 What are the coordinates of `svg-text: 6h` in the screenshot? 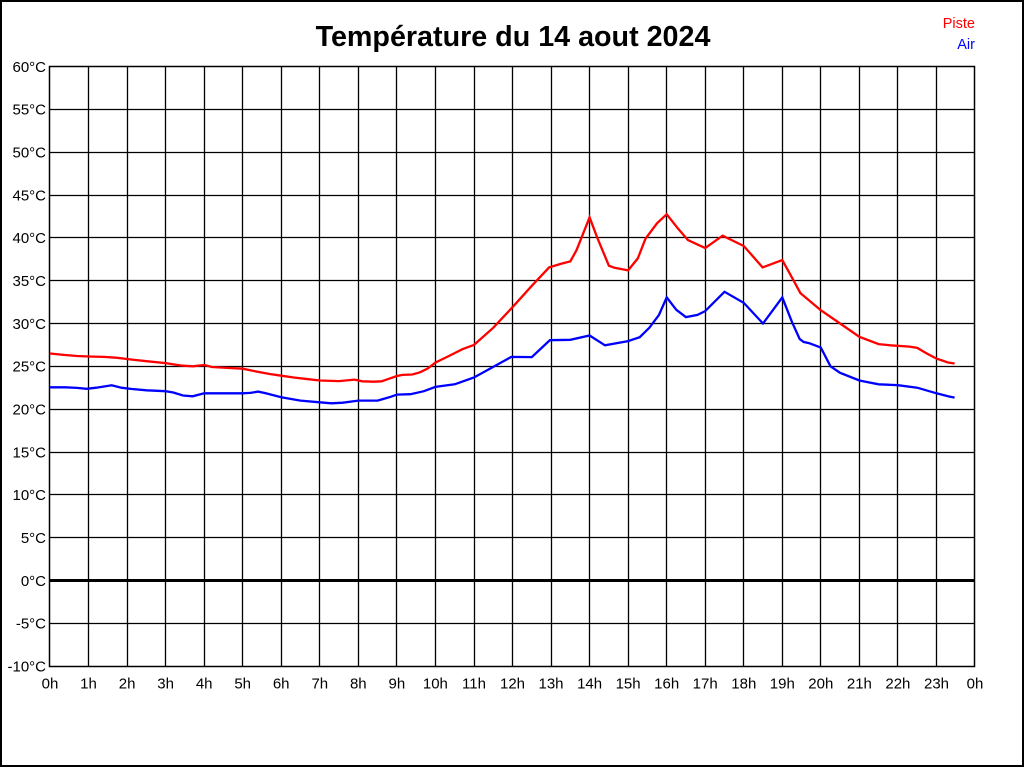 It's located at (281, 684).